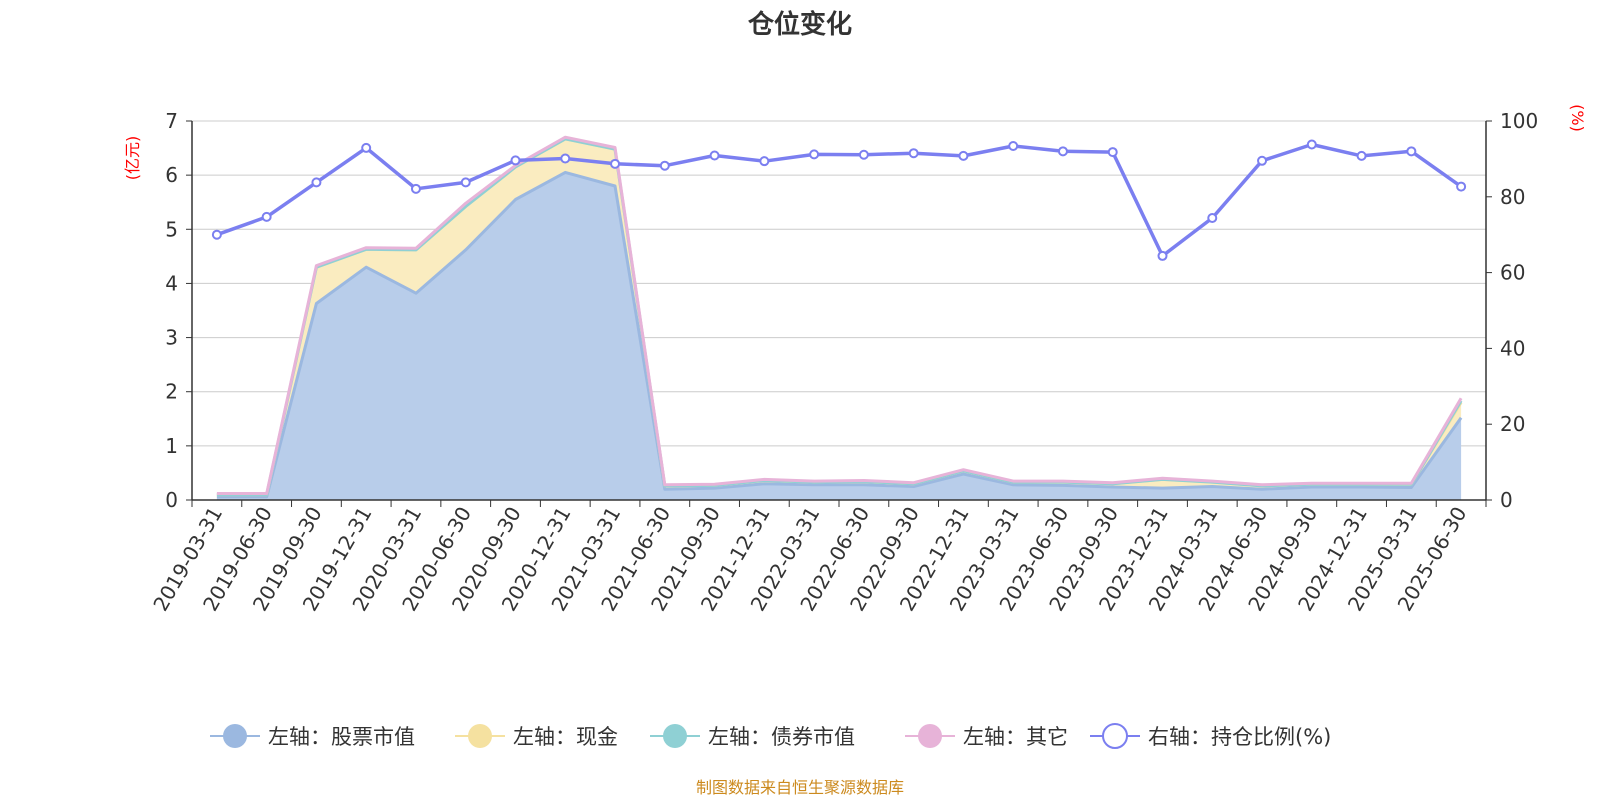 Image resolution: width=1600 pixels, height=800 pixels. What do you see at coordinates (132, 158) in the screenshot?
I see `left-axis-unit: (亿元)` at bounding box center [132, 158].